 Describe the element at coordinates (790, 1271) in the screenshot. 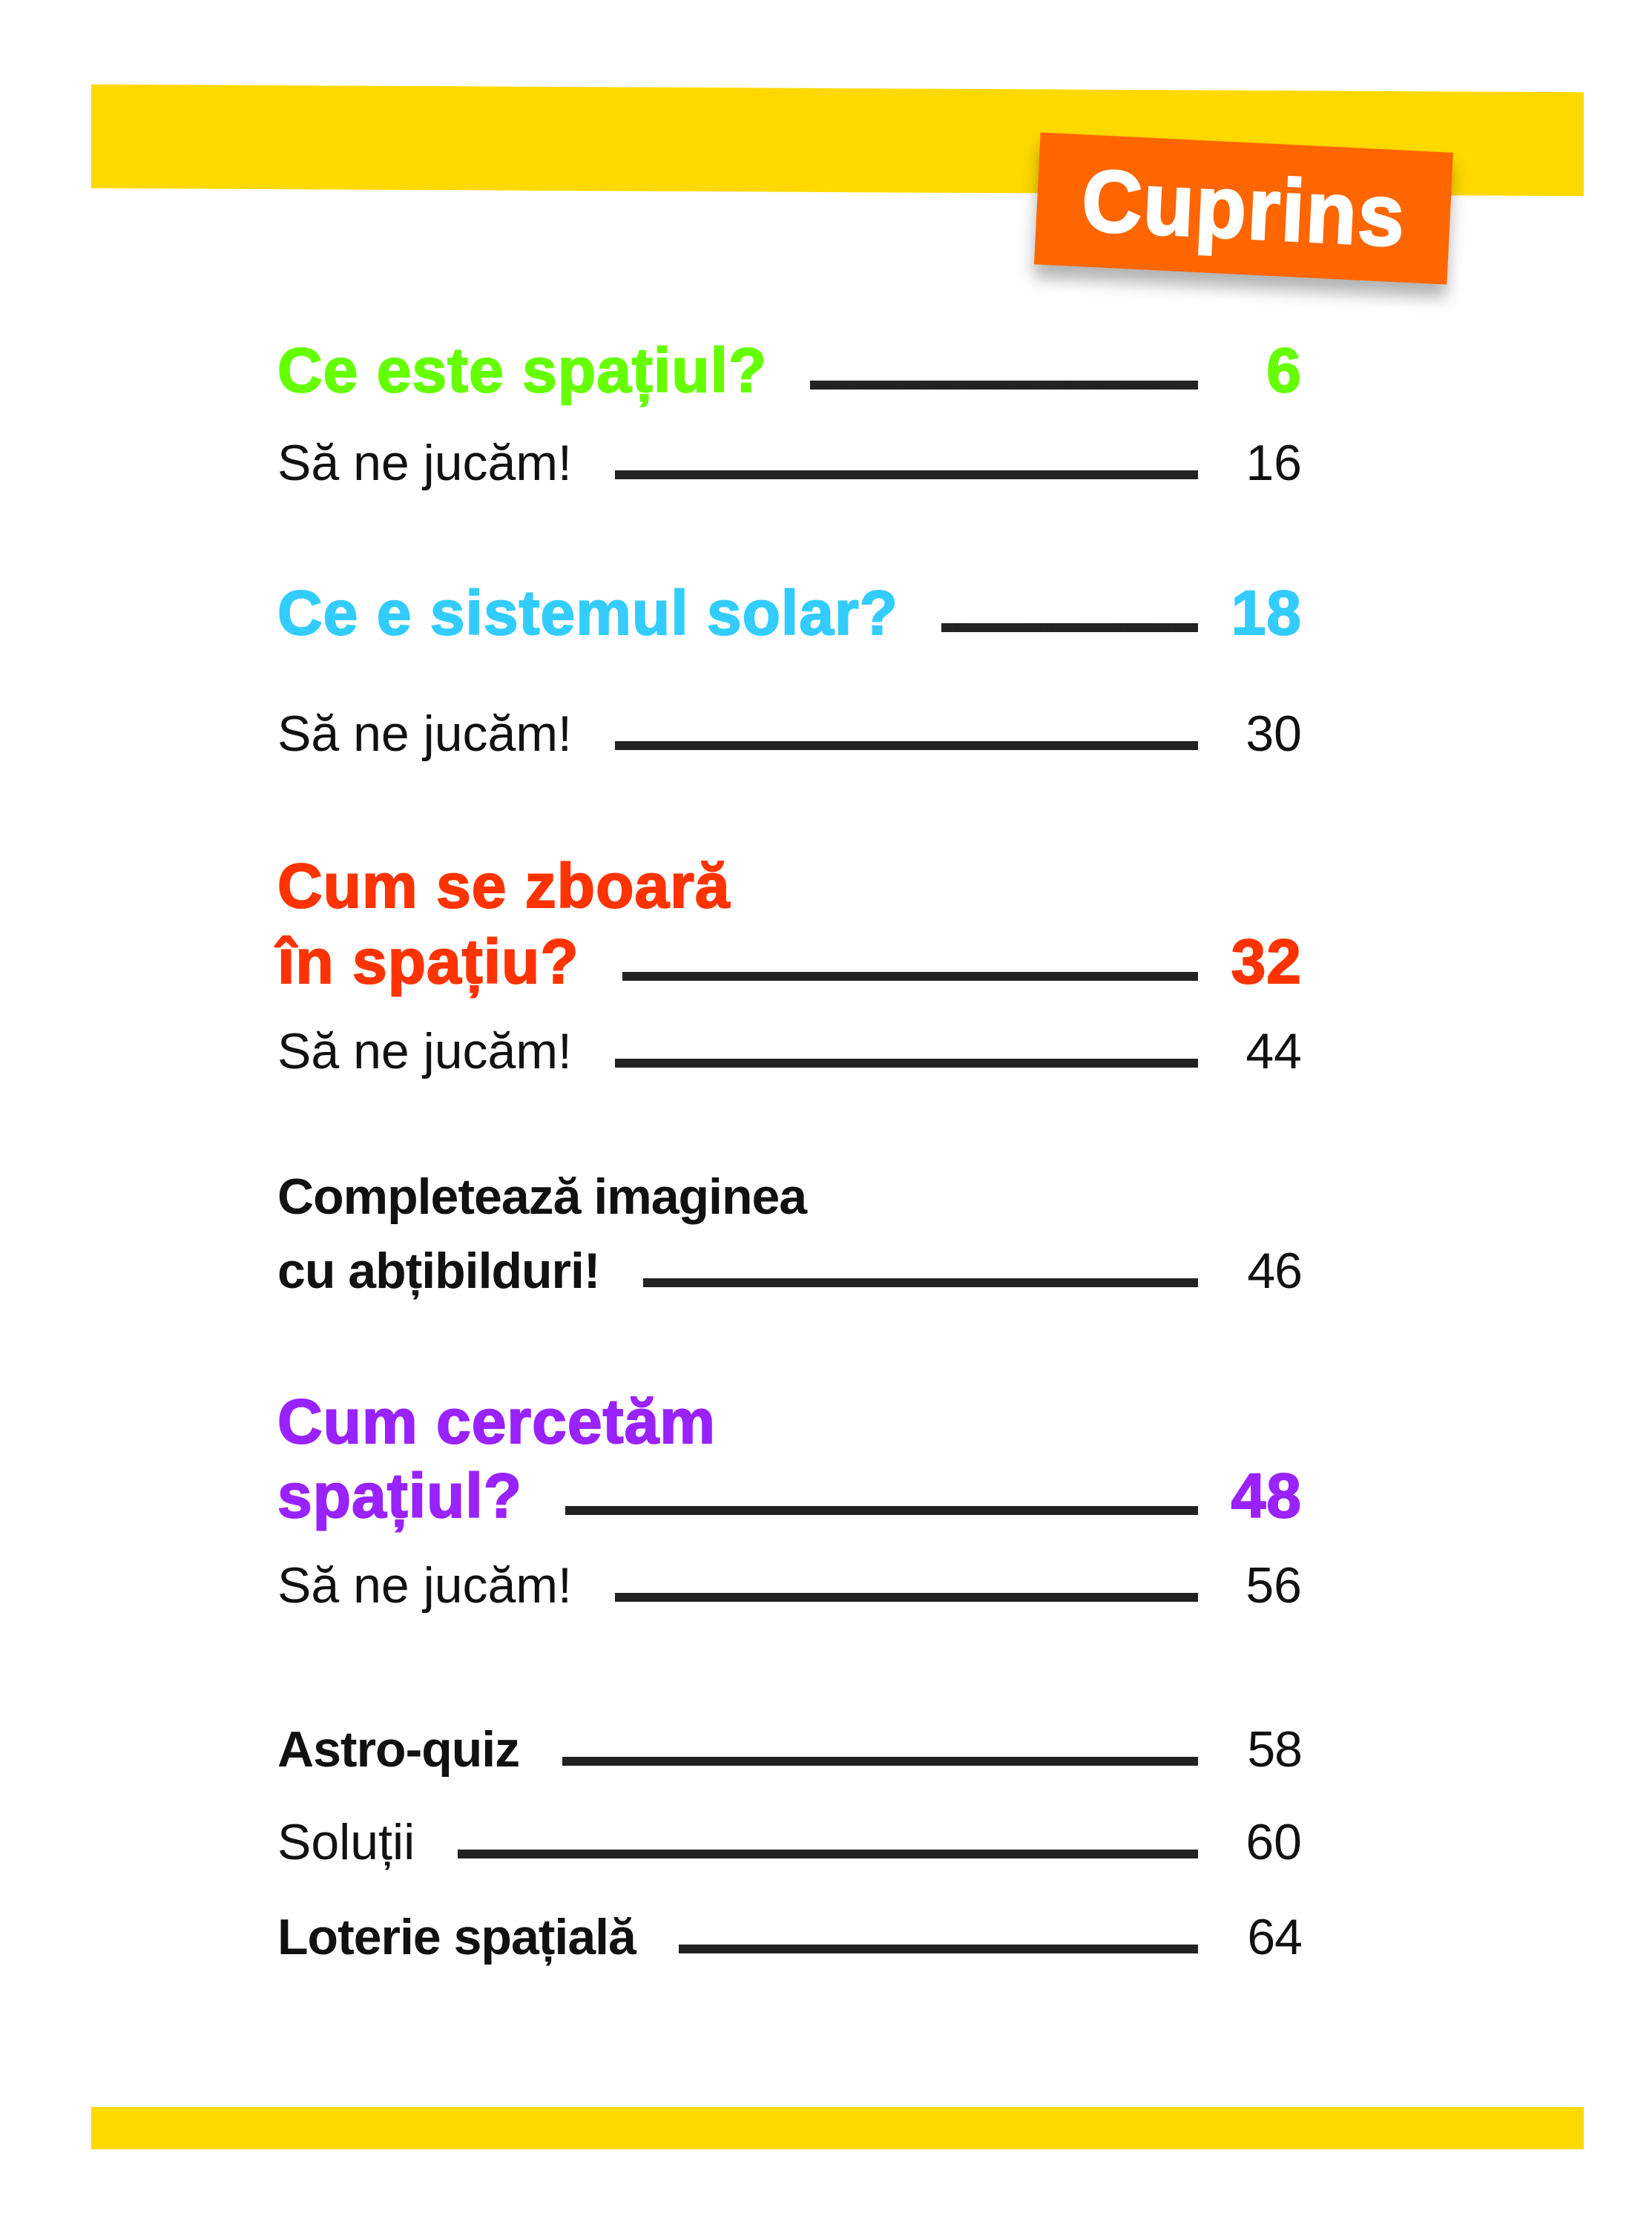

I see `toc-entry-stickers: cu abțibilduri! 46` at that location.